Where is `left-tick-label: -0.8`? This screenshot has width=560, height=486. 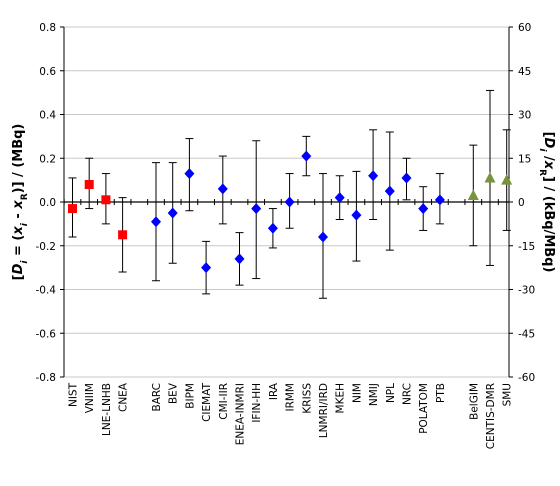
left-tick-label: -0.8 is located at coordinates (46, 378).